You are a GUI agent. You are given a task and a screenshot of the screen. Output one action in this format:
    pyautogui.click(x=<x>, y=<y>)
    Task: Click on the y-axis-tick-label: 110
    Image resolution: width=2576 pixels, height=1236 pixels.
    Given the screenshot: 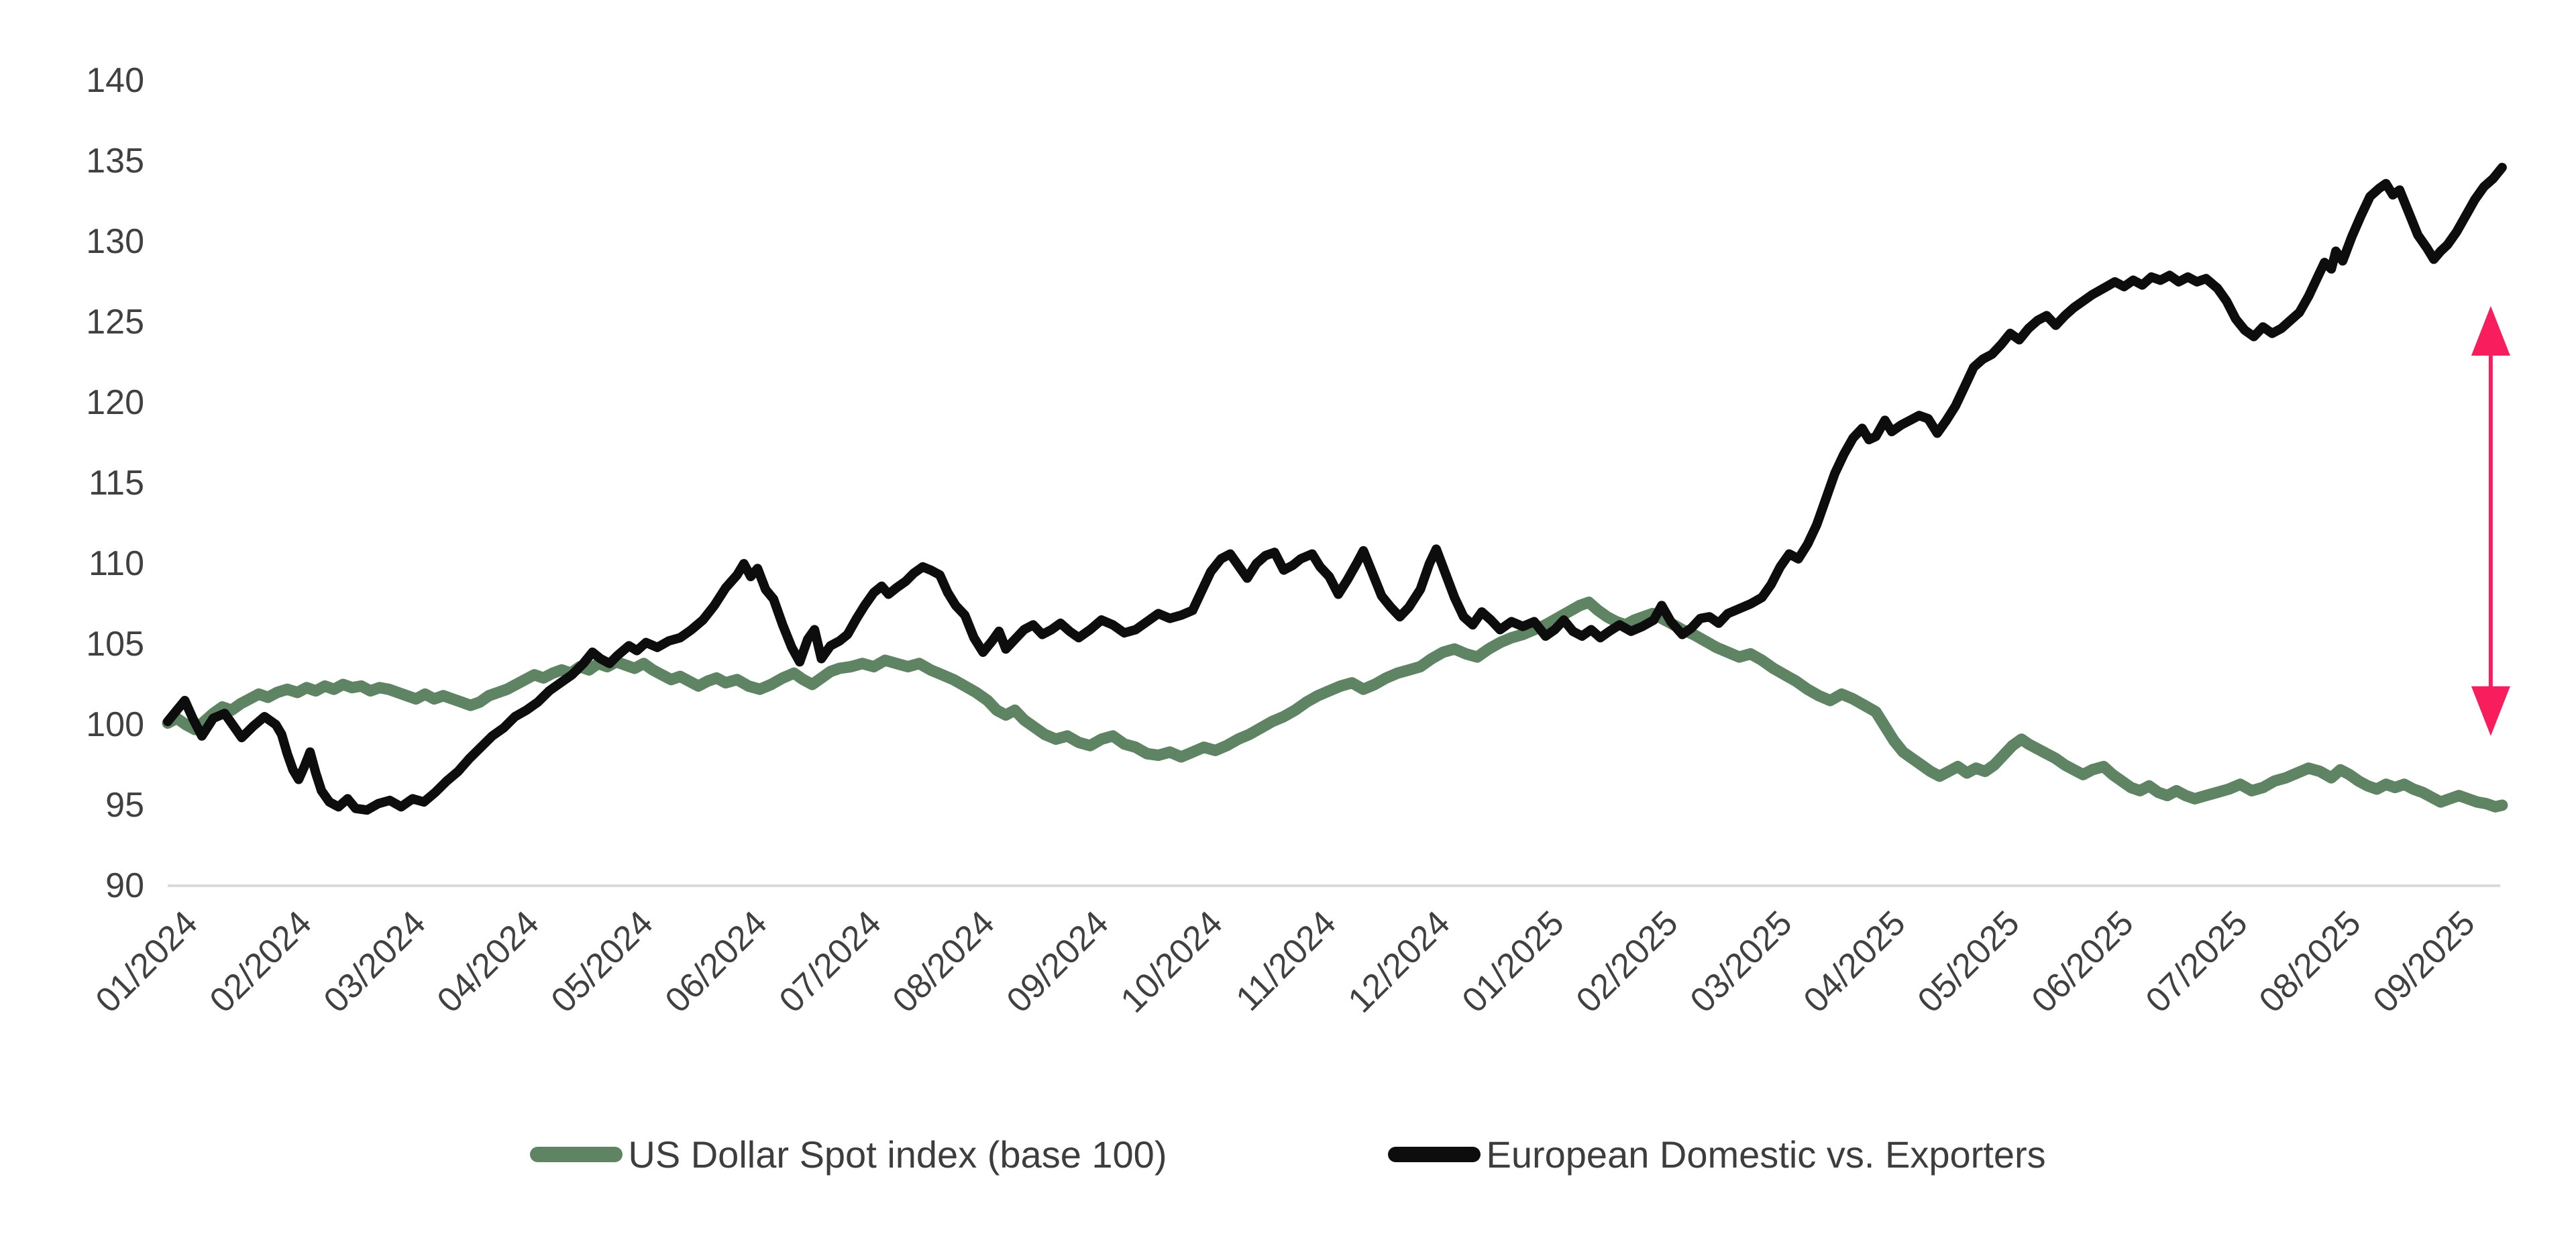 What is the action you would take?
    pyautogui.click(x=116, y=563)
    